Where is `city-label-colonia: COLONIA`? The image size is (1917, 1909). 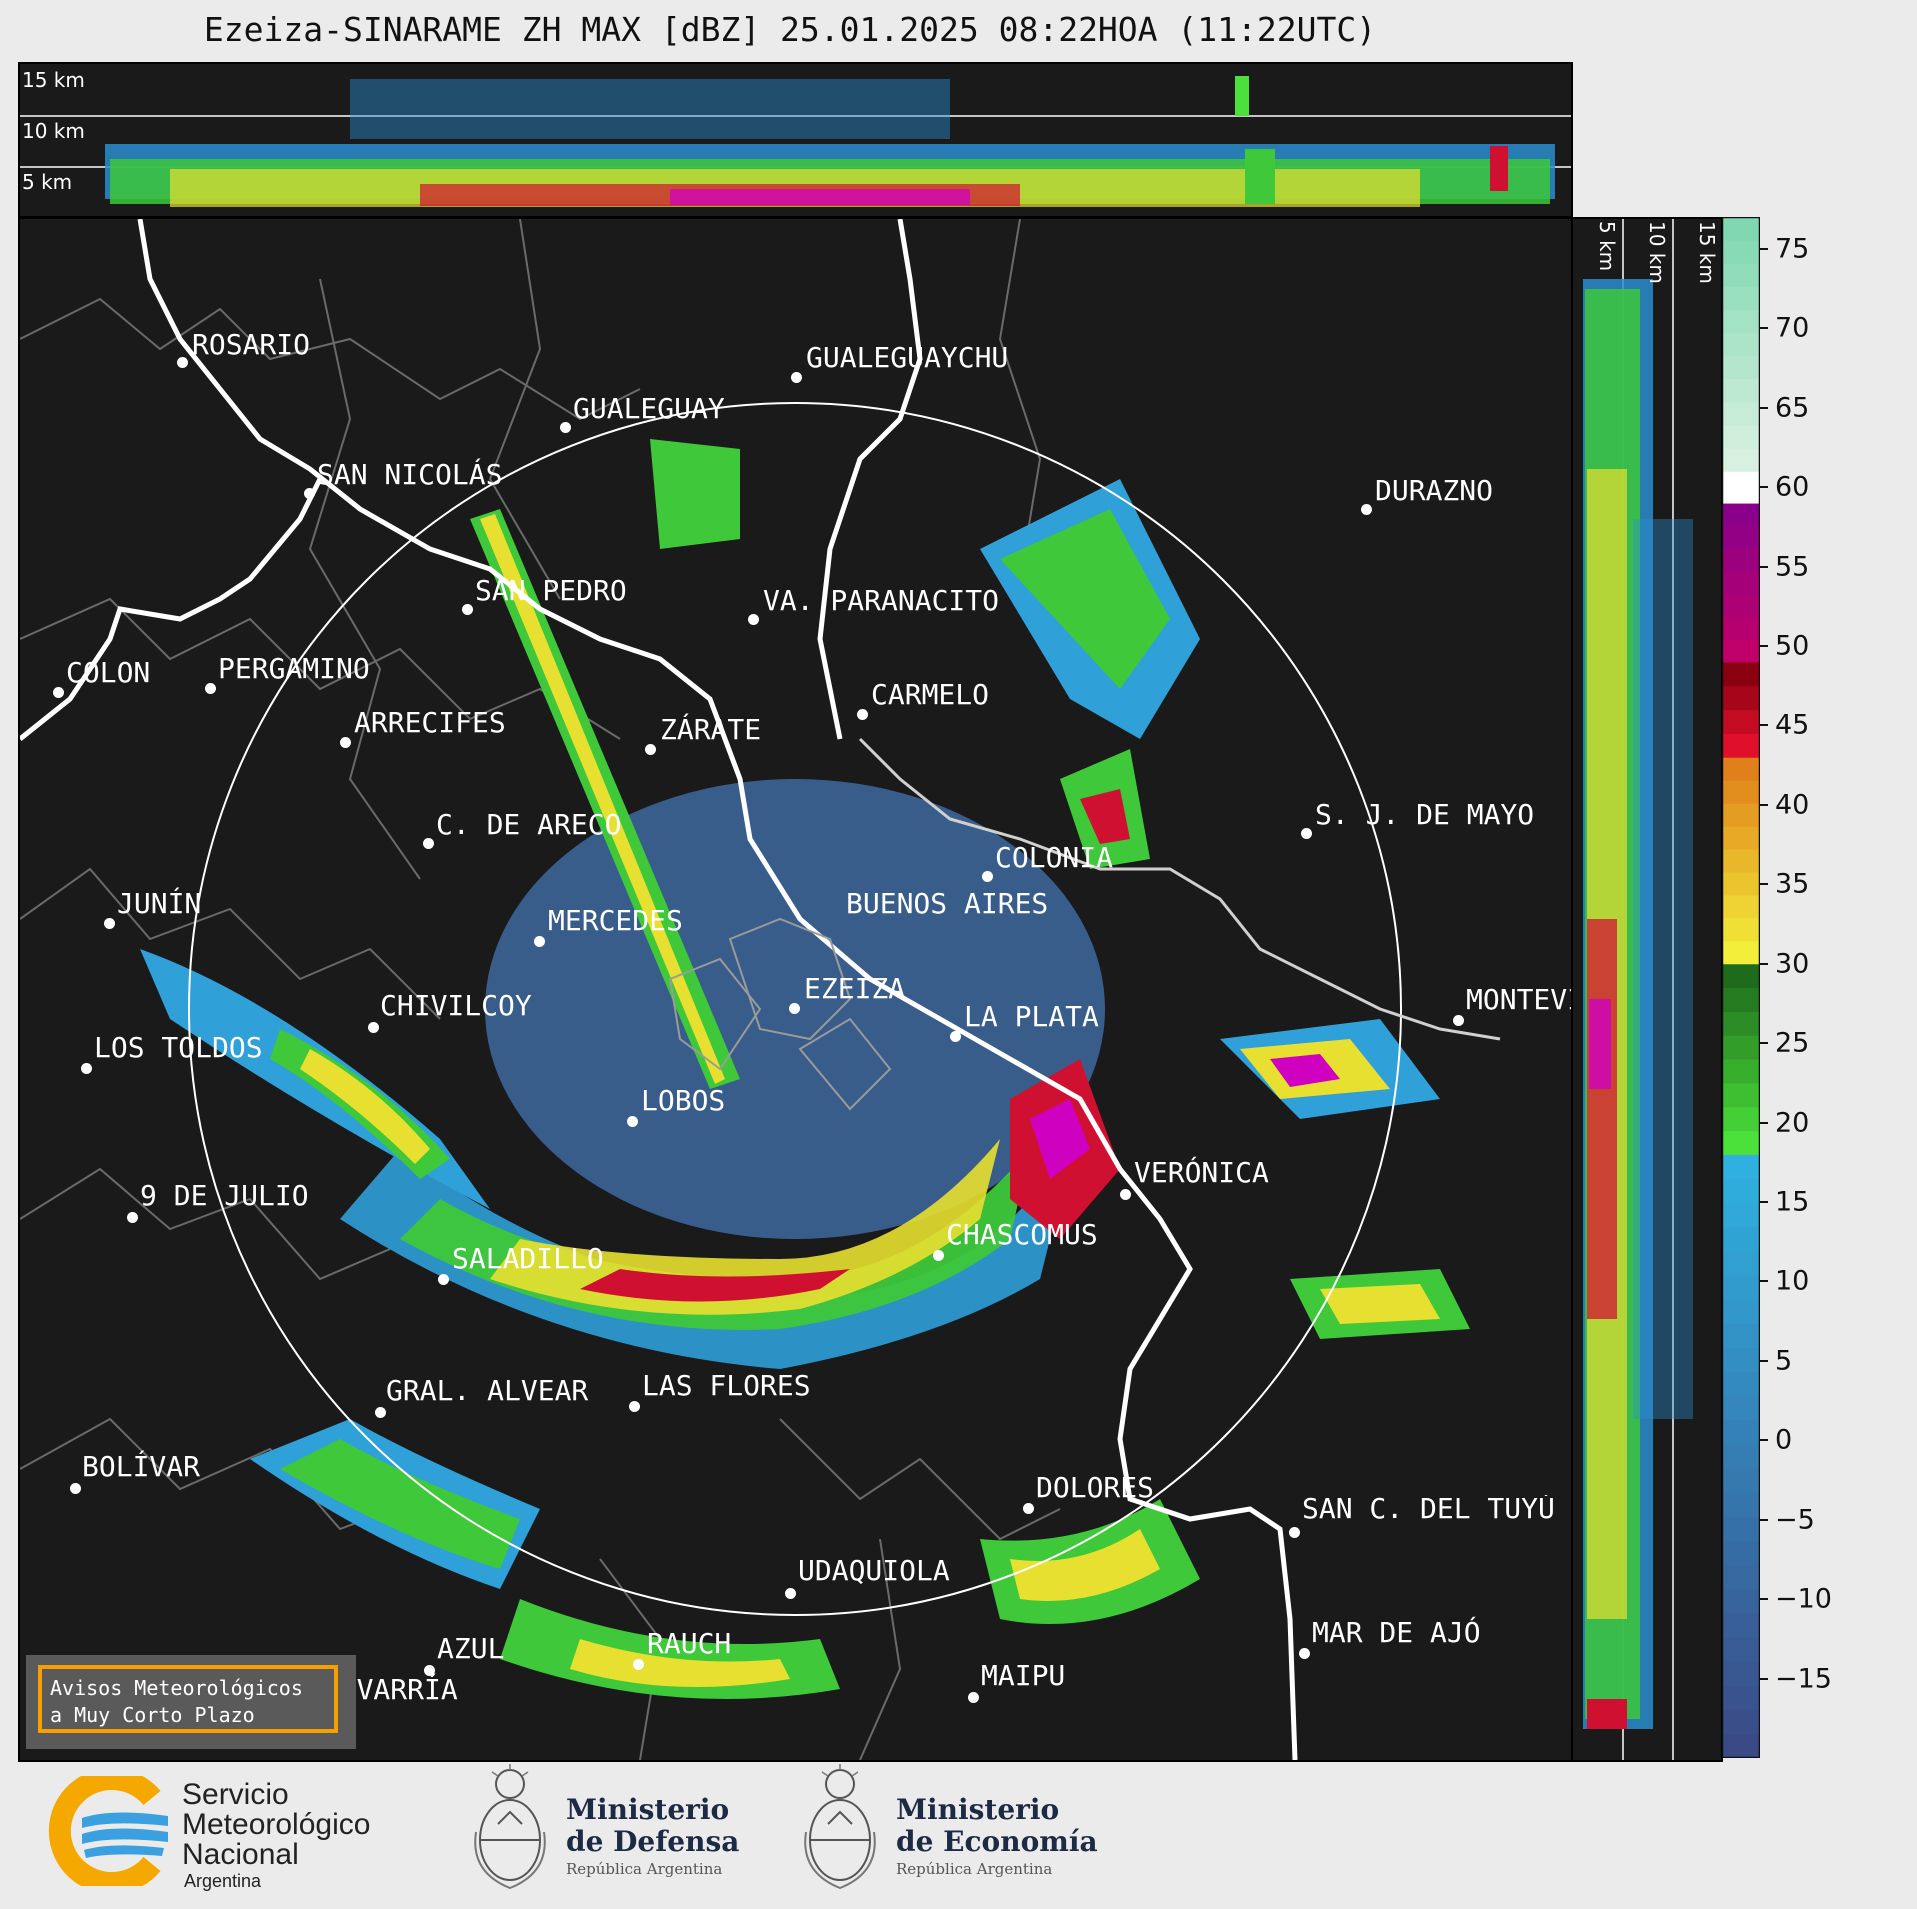 city-label-colonia: COLONIA is located at coordinates (1054, 857).